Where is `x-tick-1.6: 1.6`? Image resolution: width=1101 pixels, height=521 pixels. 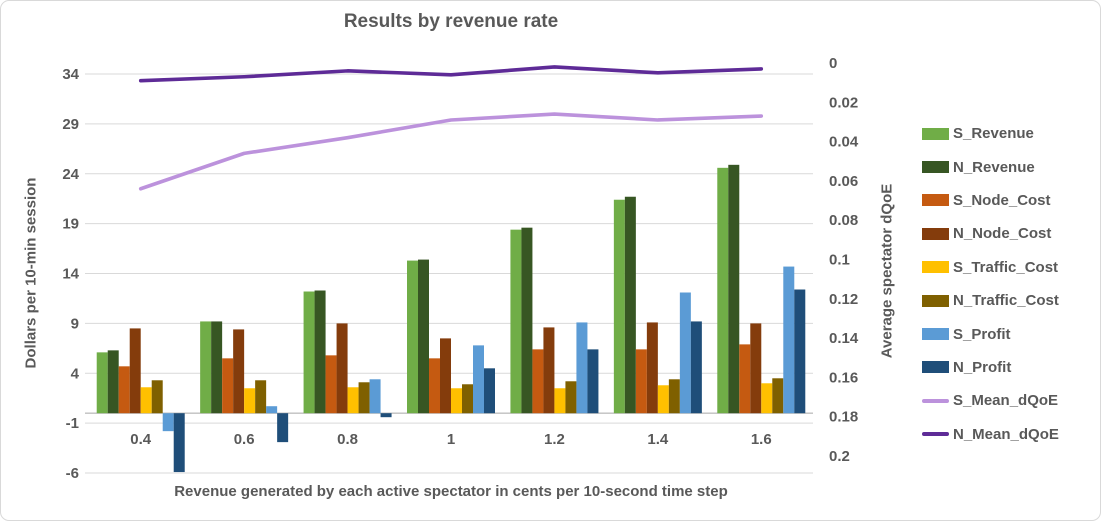 x-tick-1.6: 1.6 is located at coordinates (761, 439).